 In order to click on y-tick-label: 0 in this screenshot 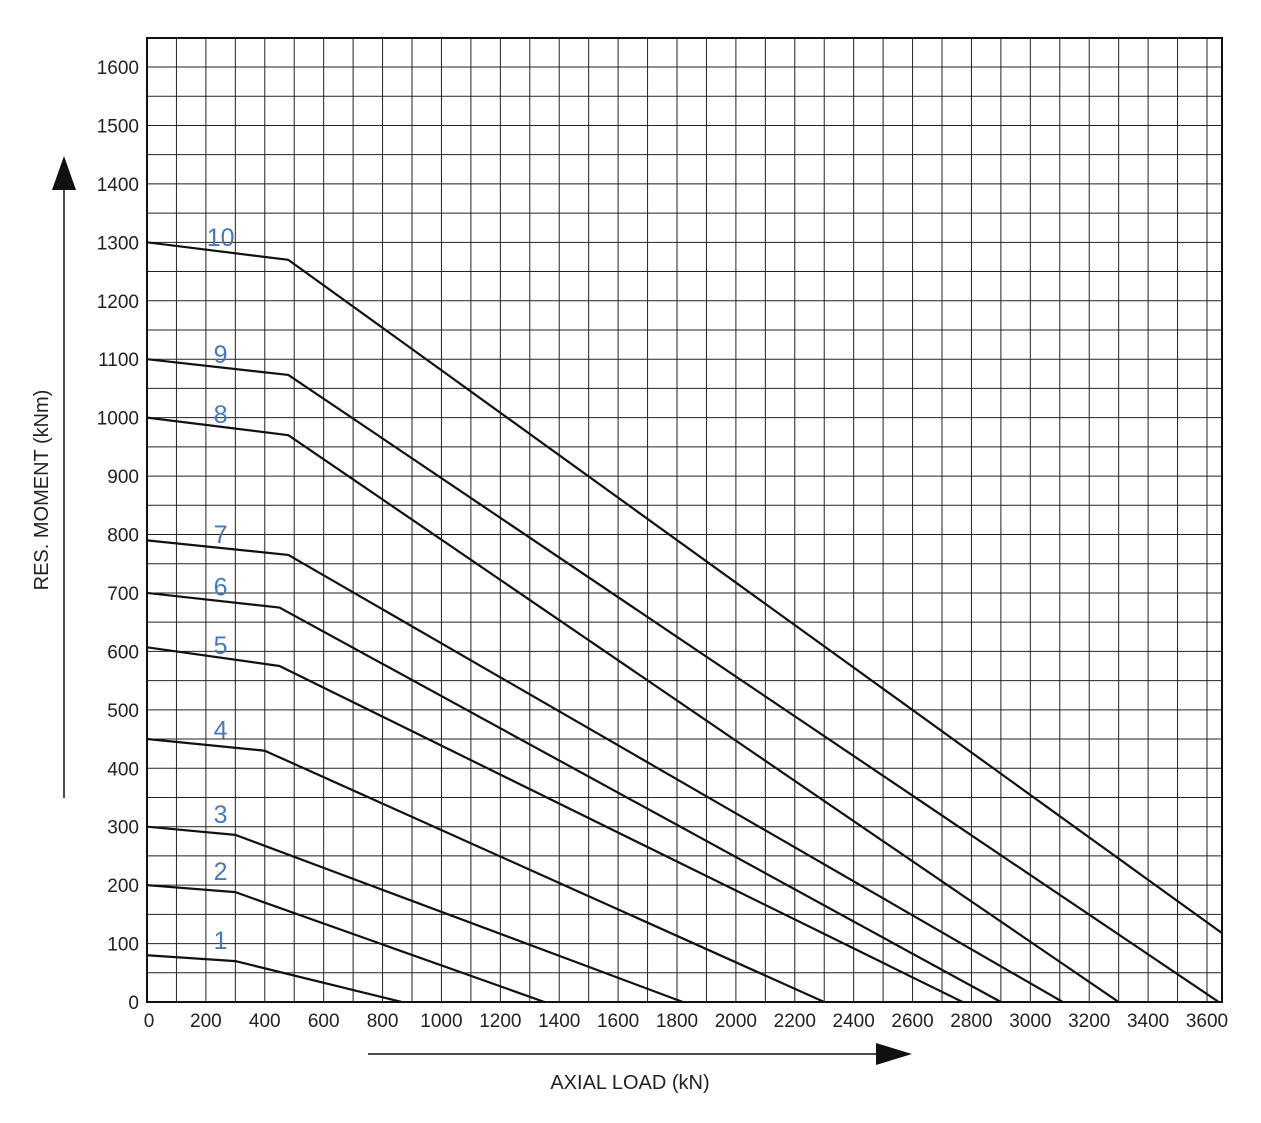, I will do `click(133, 1003)`.